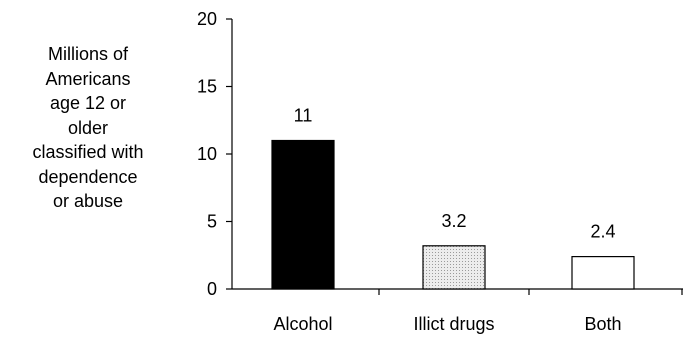 The image size is (683, 337). What do you see at coordinates (88, 201) in the screenshot?
I see `y-axis-label-line: or abuse` at bounding box center [88, 201].